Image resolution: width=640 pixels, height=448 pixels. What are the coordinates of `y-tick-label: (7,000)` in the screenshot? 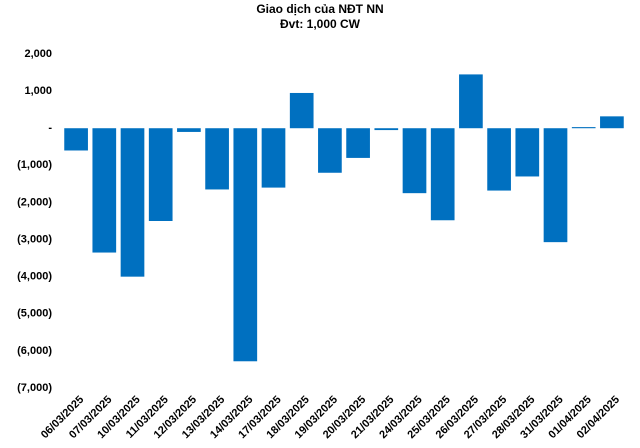 It's located at (34, 388).